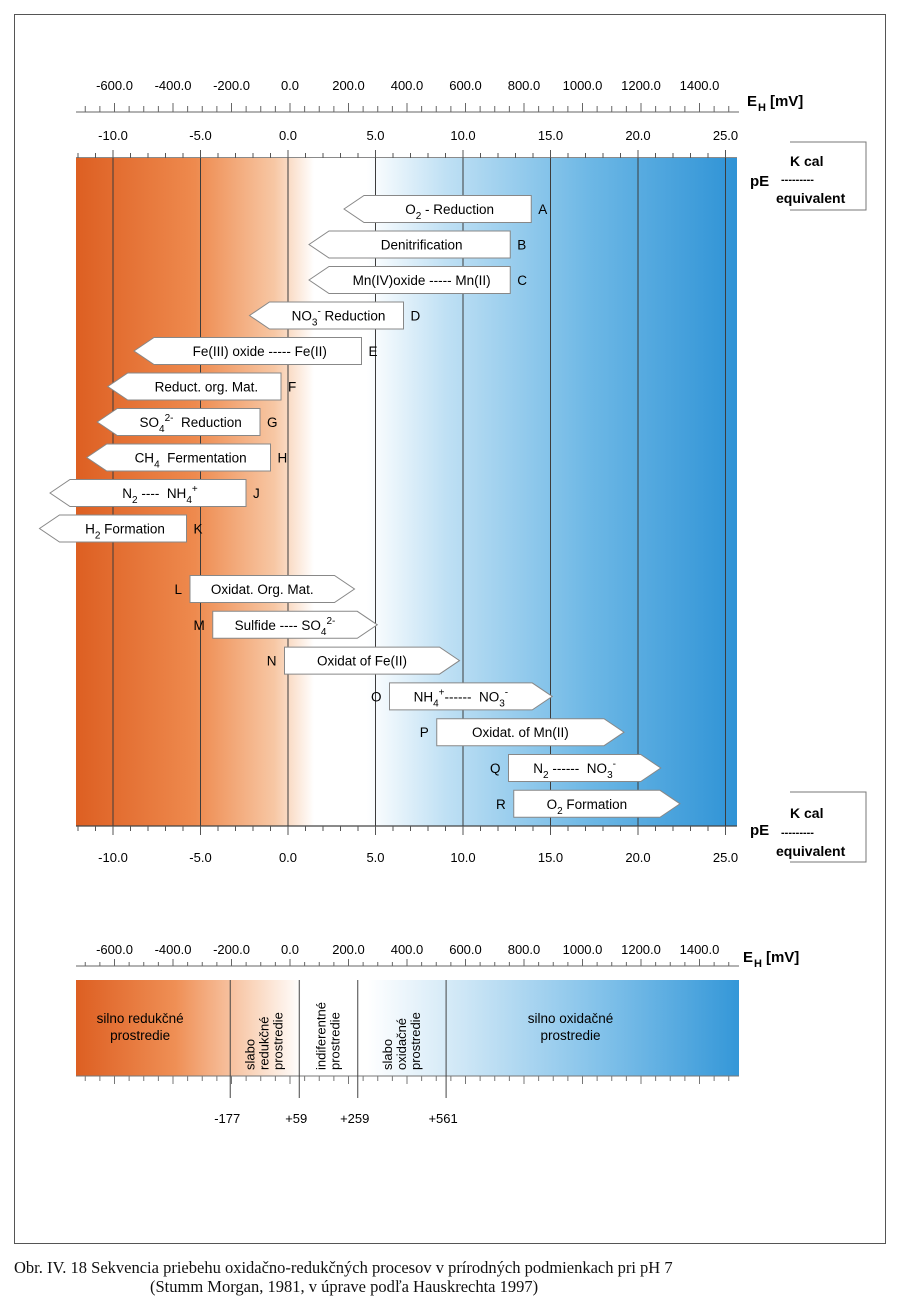 The width and height of the screenshot is (900, 1306). What do you see at coordinates (407, 949) in the screenshot?
I see `environment-eh-tick-label: 400.0` at bounding box center [407, 949].